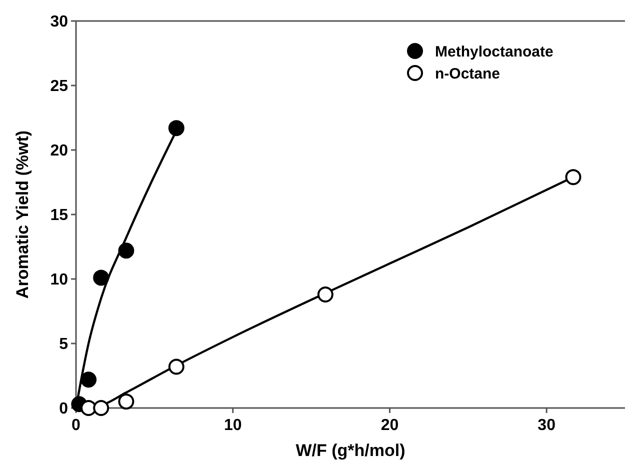 This screenshot has height=472, width=633. I want to click on y-tick-label: 20, so click(59, 151).